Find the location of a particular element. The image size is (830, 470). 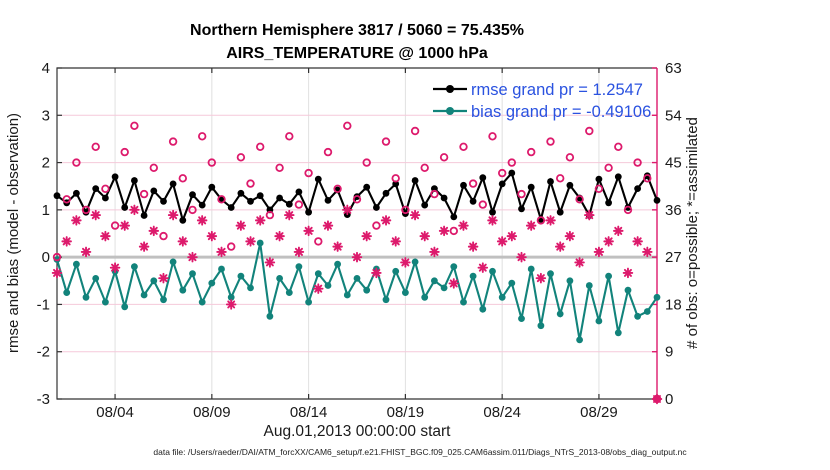

y-tick-left-label: 0 is located at coordinates (46, 257).